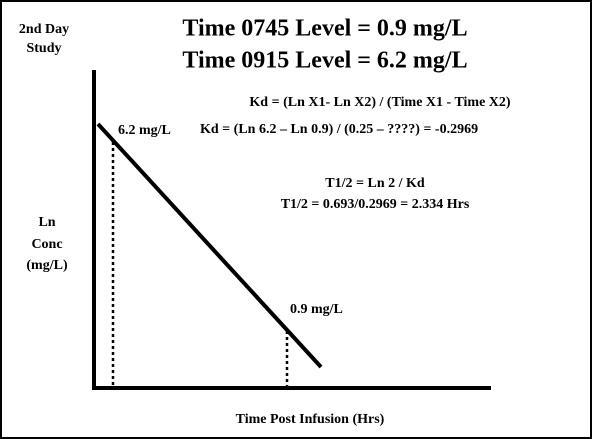  What do you see at coordinates (324, 61) in the screenshot?
I see `title: Time 0915 Level = 6.2 mg/L` at bounding box center [324, 61].